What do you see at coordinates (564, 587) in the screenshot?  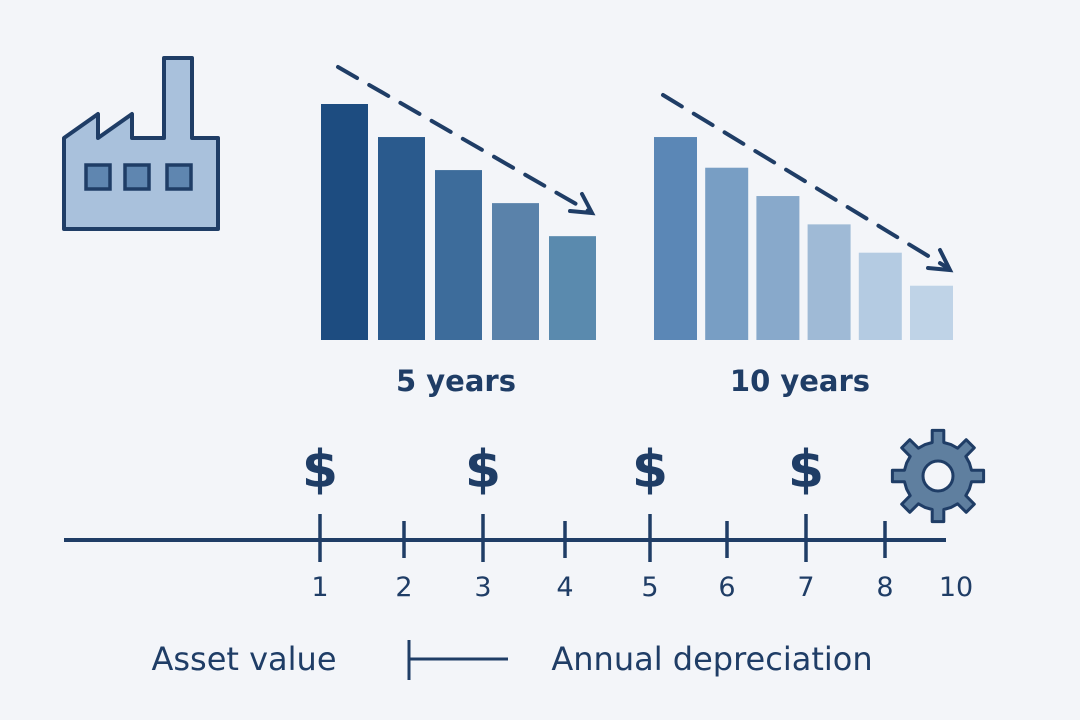 I see `timeline-tick-label: 4` at bounding box center [564, 587].